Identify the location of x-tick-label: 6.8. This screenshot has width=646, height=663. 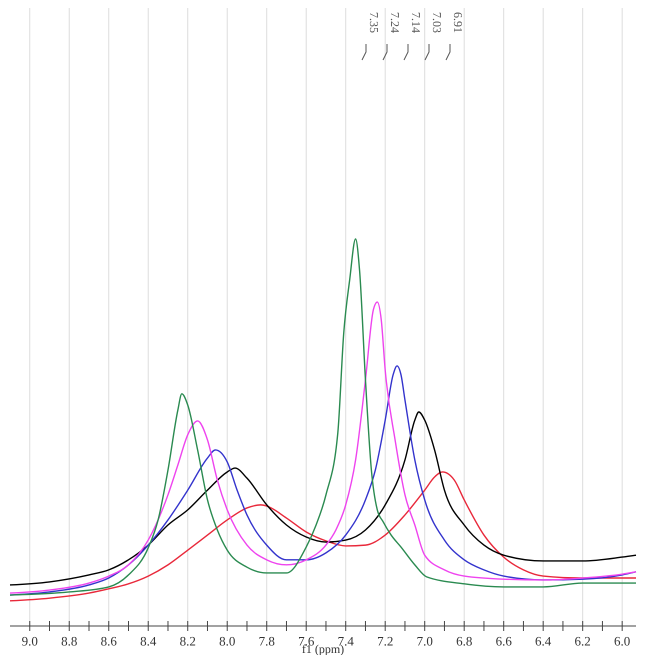
(464, 641).